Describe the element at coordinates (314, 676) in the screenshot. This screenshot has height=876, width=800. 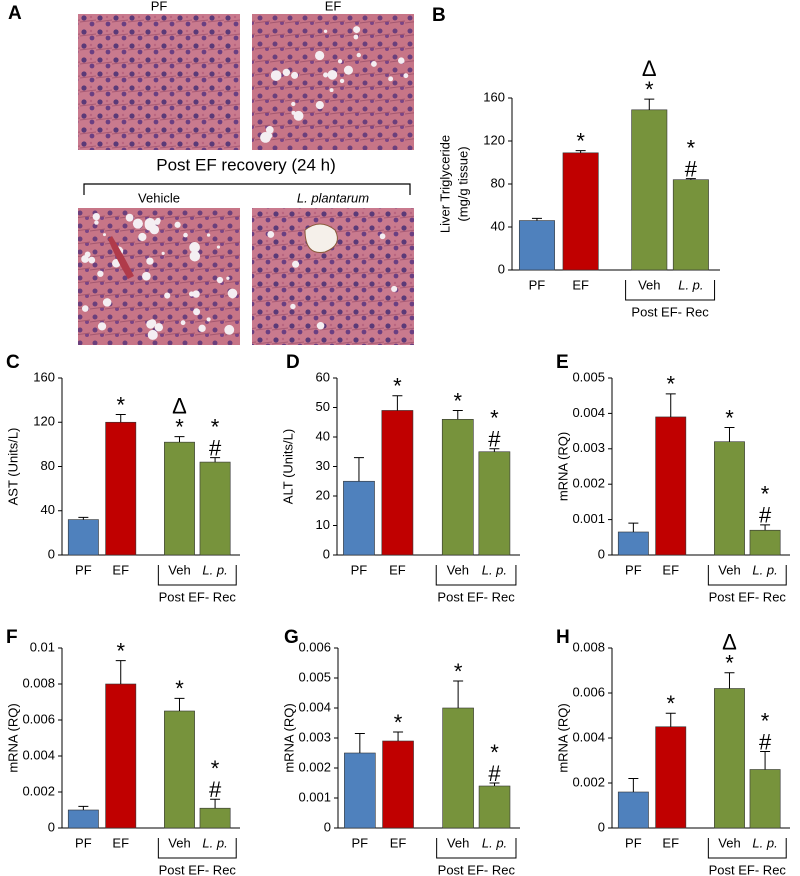
I see `y-tick-label: 0.005` at that location.